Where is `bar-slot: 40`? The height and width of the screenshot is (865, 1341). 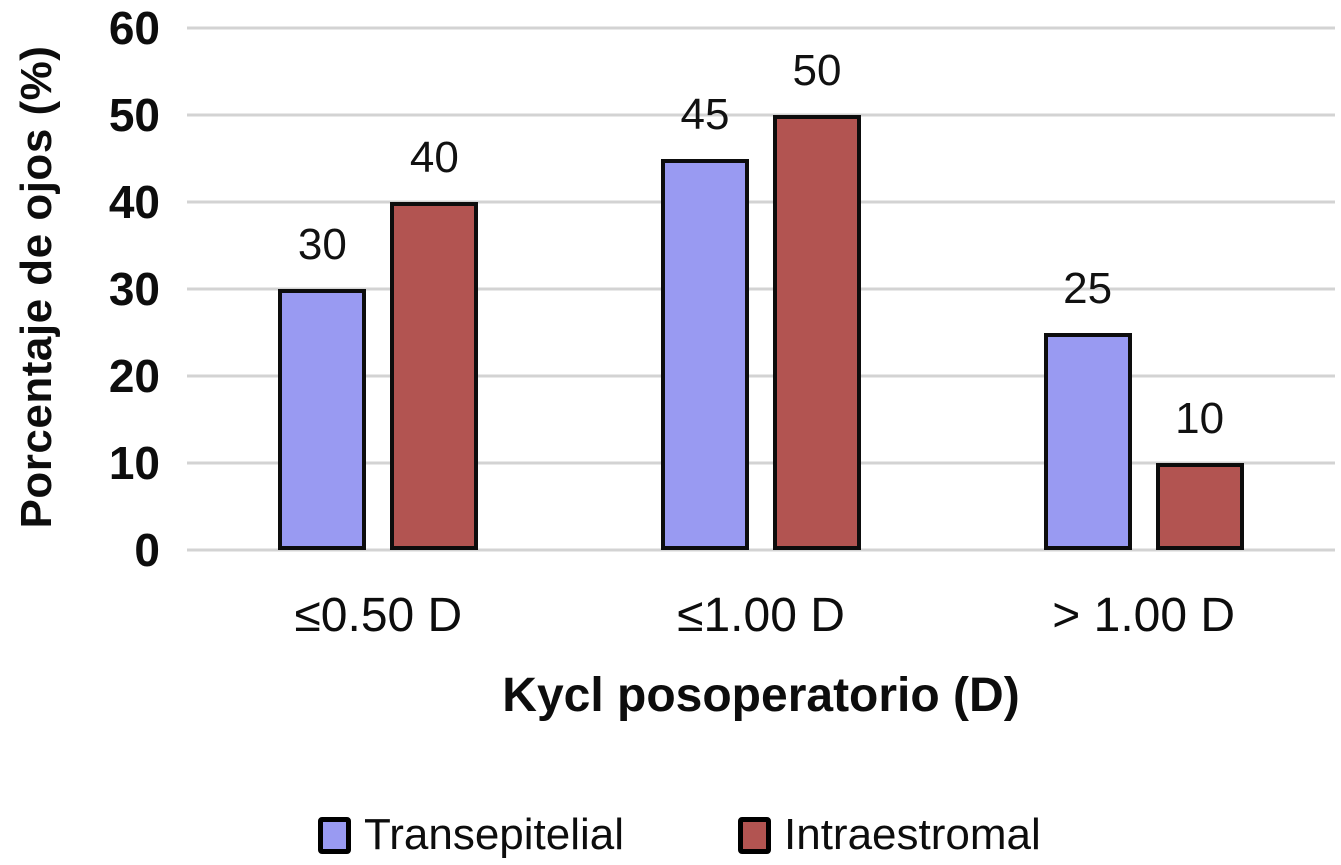
bar-slot: 40 is located at coordinates (434, 289).